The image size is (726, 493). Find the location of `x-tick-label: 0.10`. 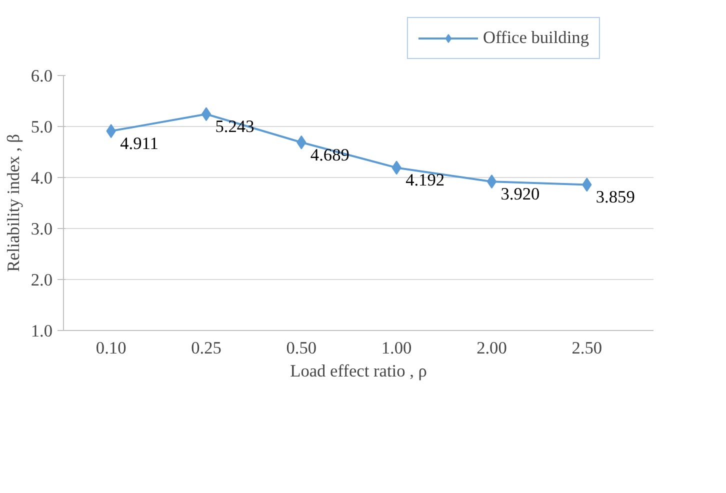

x-tick-label: 0.10 is located at coordinates (111, 348).